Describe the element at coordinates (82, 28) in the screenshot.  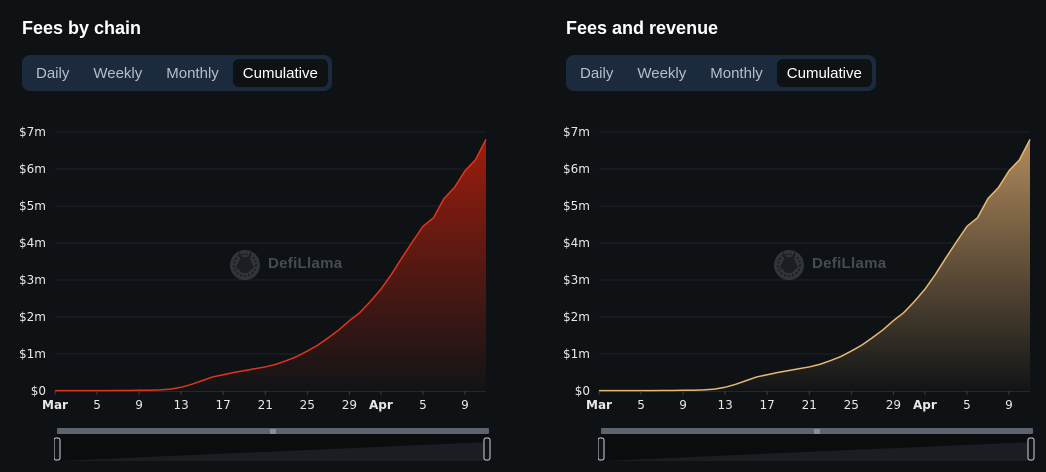
I see `panel-title: Fees by chain` at that location.